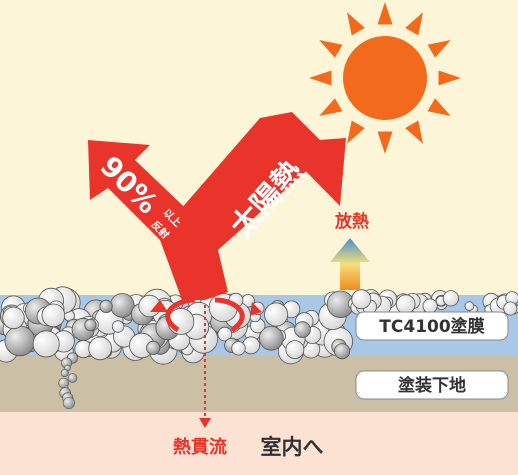  What do you see at coordinates (351, 221) in the screenshot?
I see `heat-release-label: 放熱` at bounding box center [351, 221].